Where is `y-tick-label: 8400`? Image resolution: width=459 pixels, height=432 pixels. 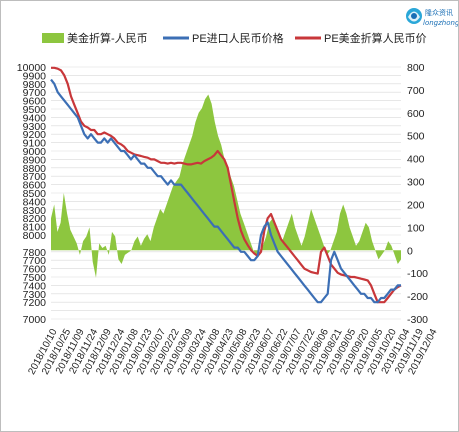 y-tick-label: 8400 is located at coordinates (35, 202).